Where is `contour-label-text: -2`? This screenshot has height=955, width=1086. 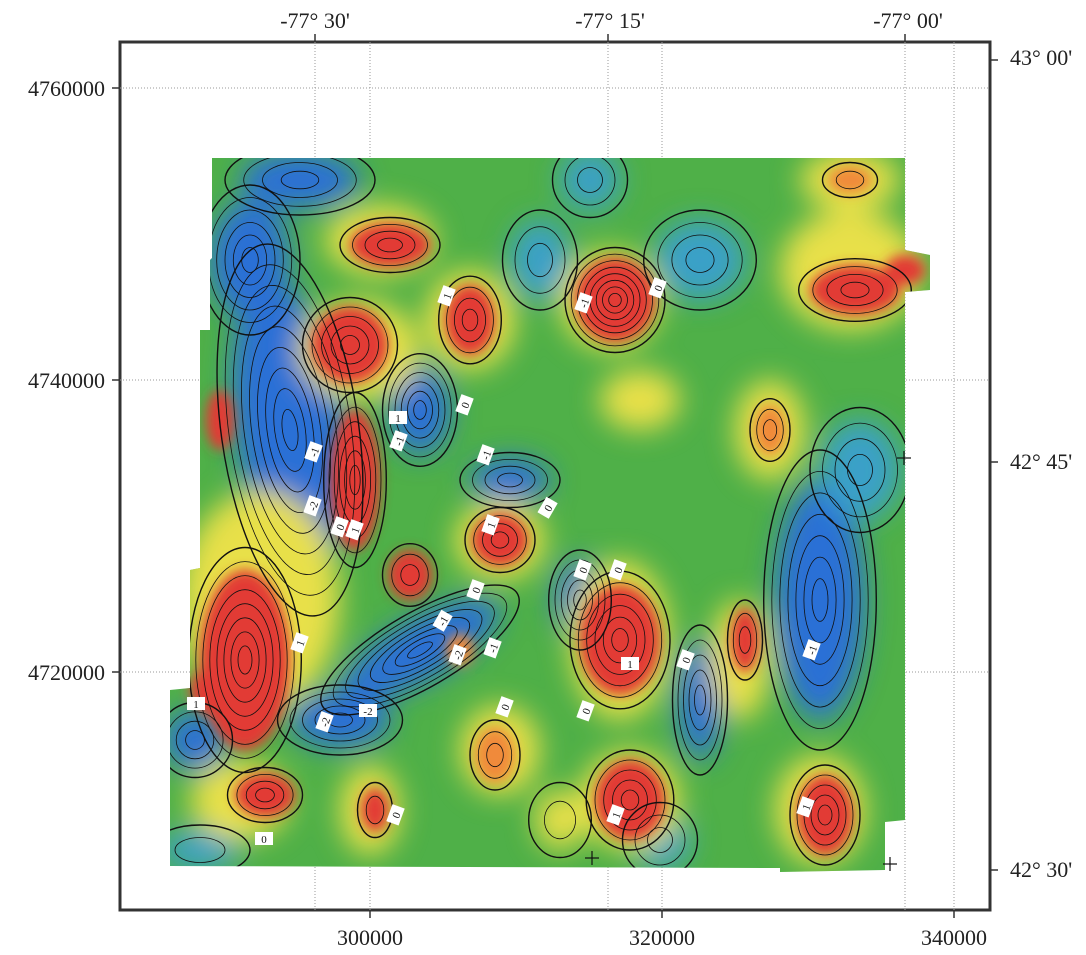 contour-label-text: -2 is located at coordinates (459, 655).